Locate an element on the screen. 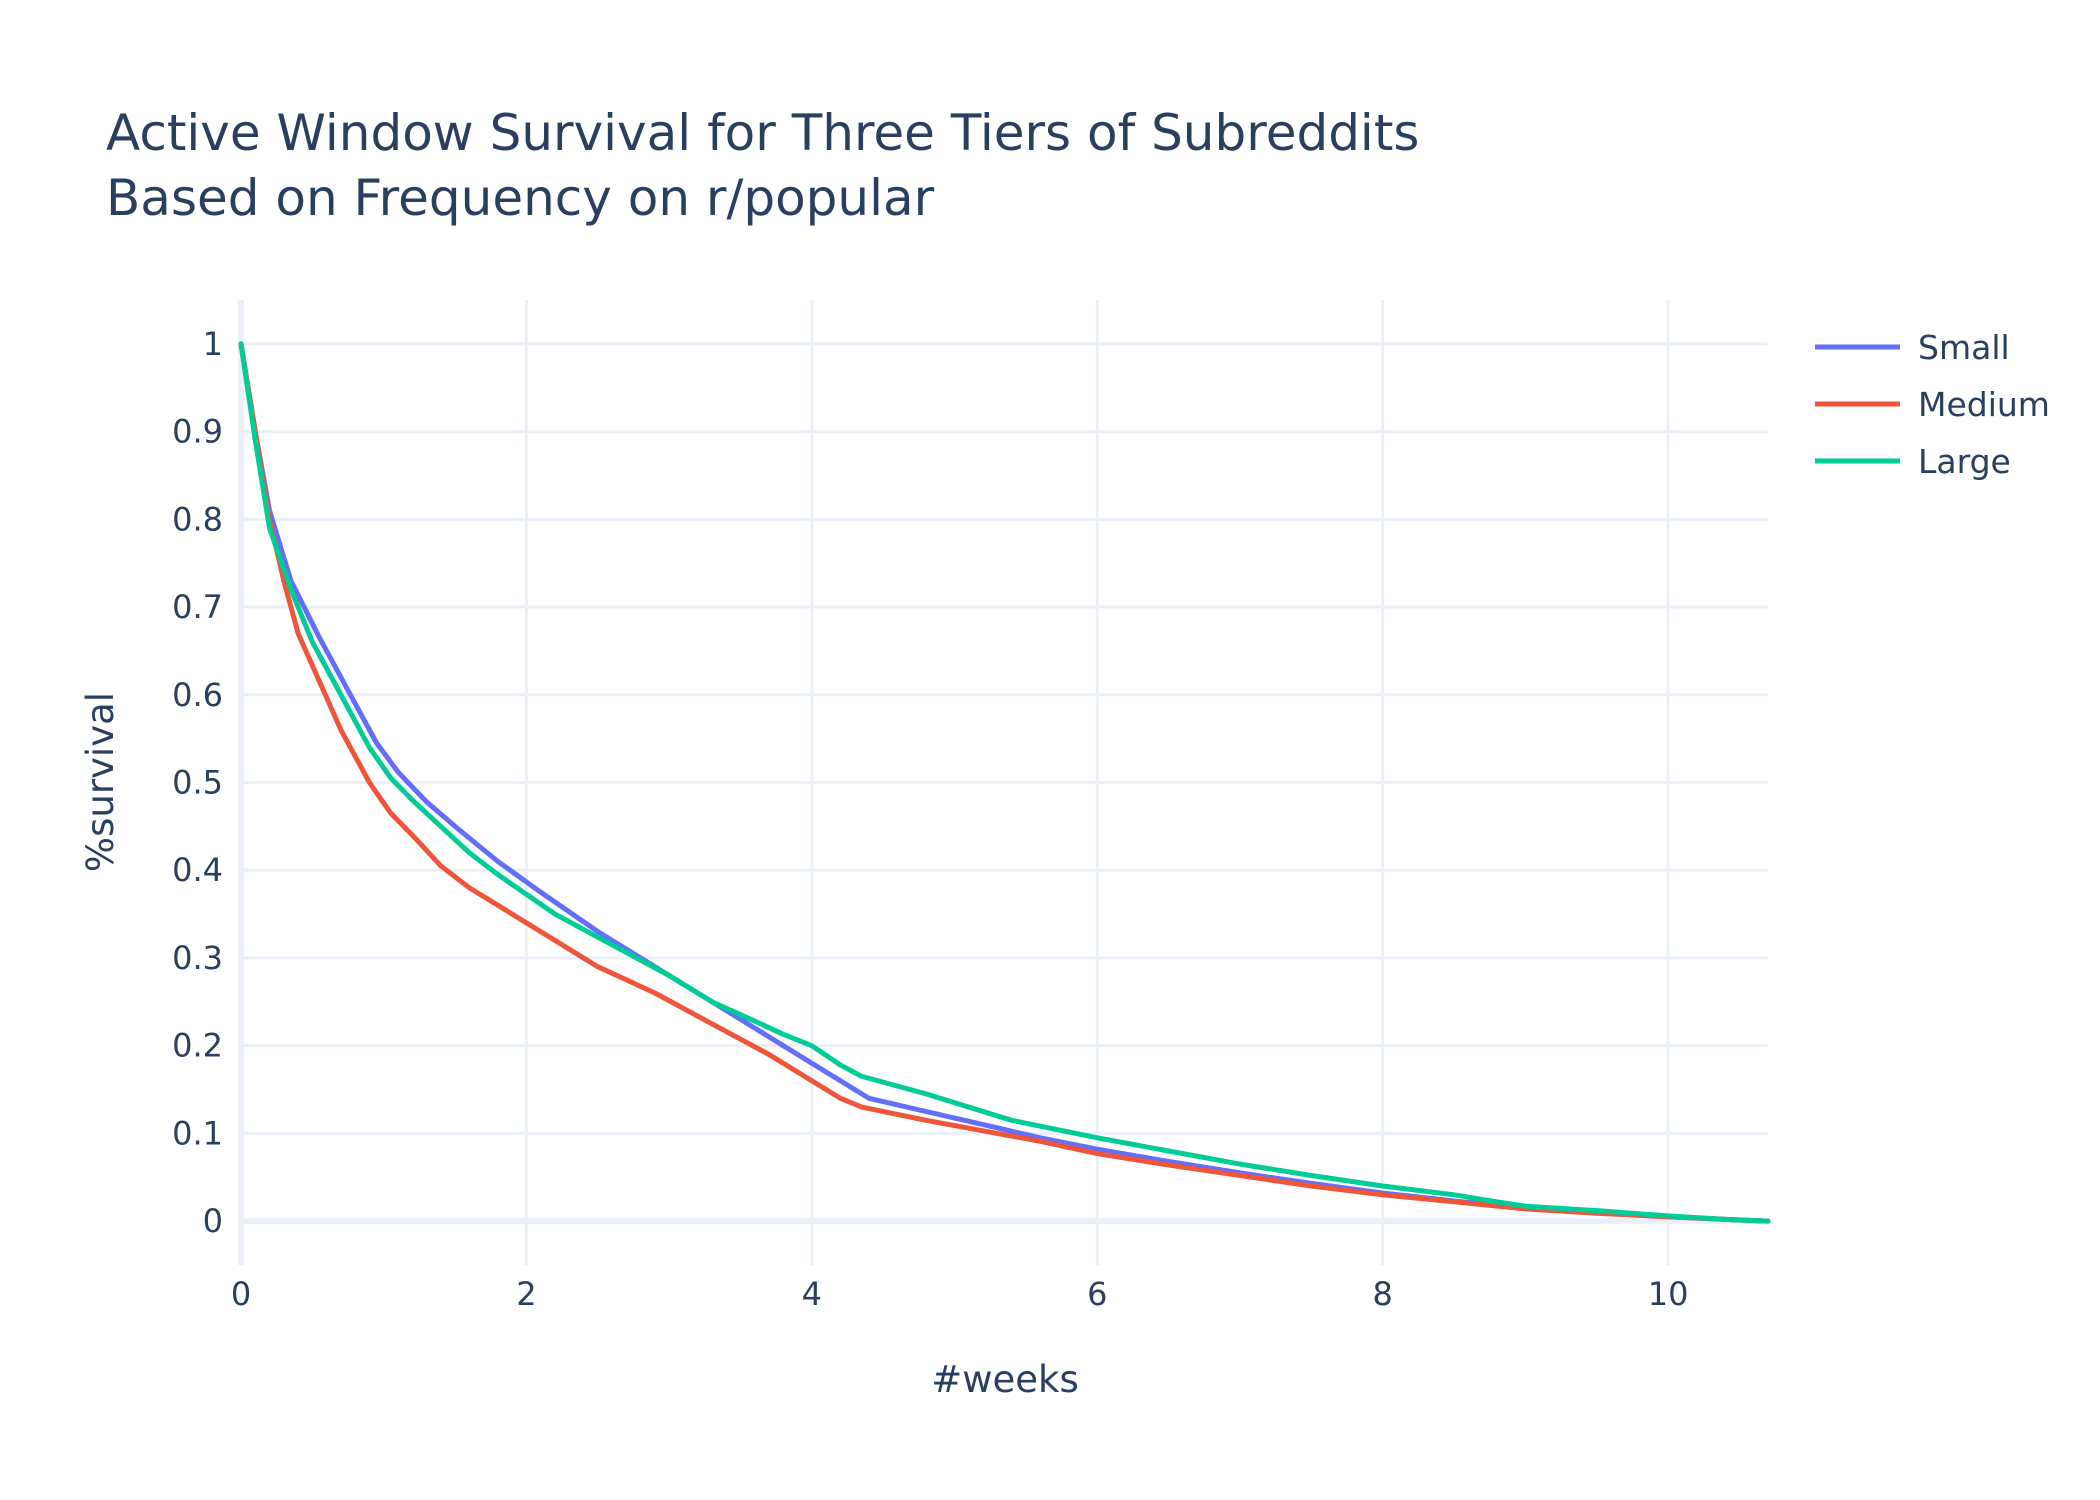  y-tick-label: 0.3 is located at coordinates (197, 958).